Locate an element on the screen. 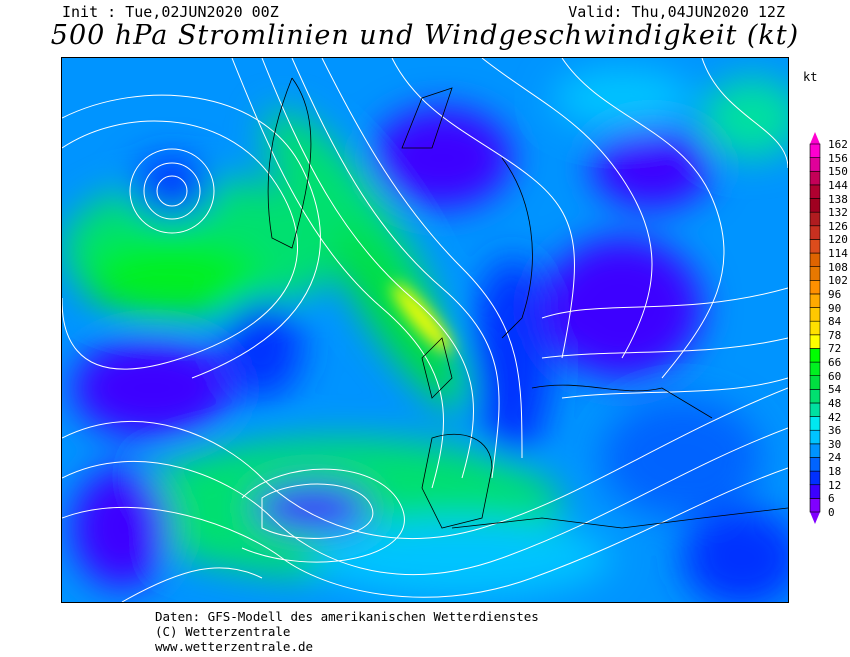 This screenshot has width=850, height=657. legend-unit: kt is located at coordinates (810, 77).